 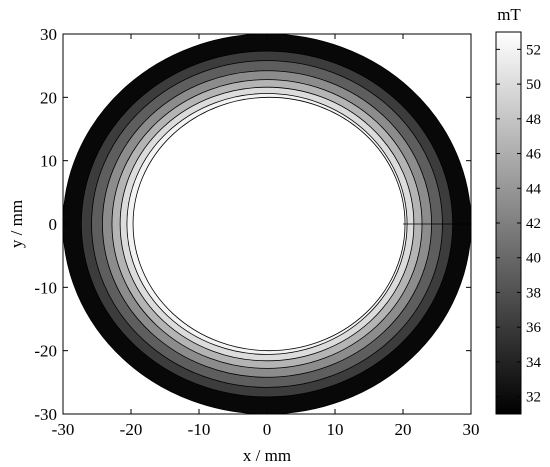 I want to click on colorbar-tick-label: 48, so click(x=533, y=120).